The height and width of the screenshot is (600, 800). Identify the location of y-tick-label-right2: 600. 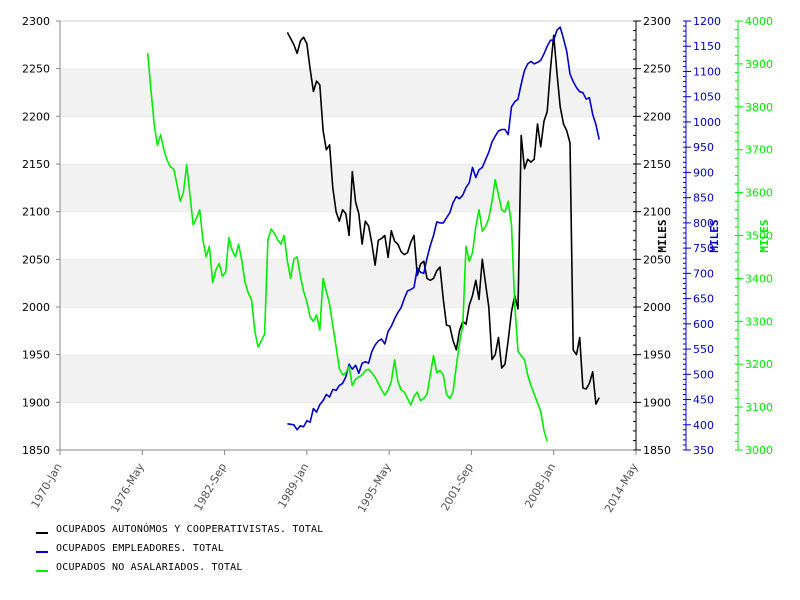
(703, 324).